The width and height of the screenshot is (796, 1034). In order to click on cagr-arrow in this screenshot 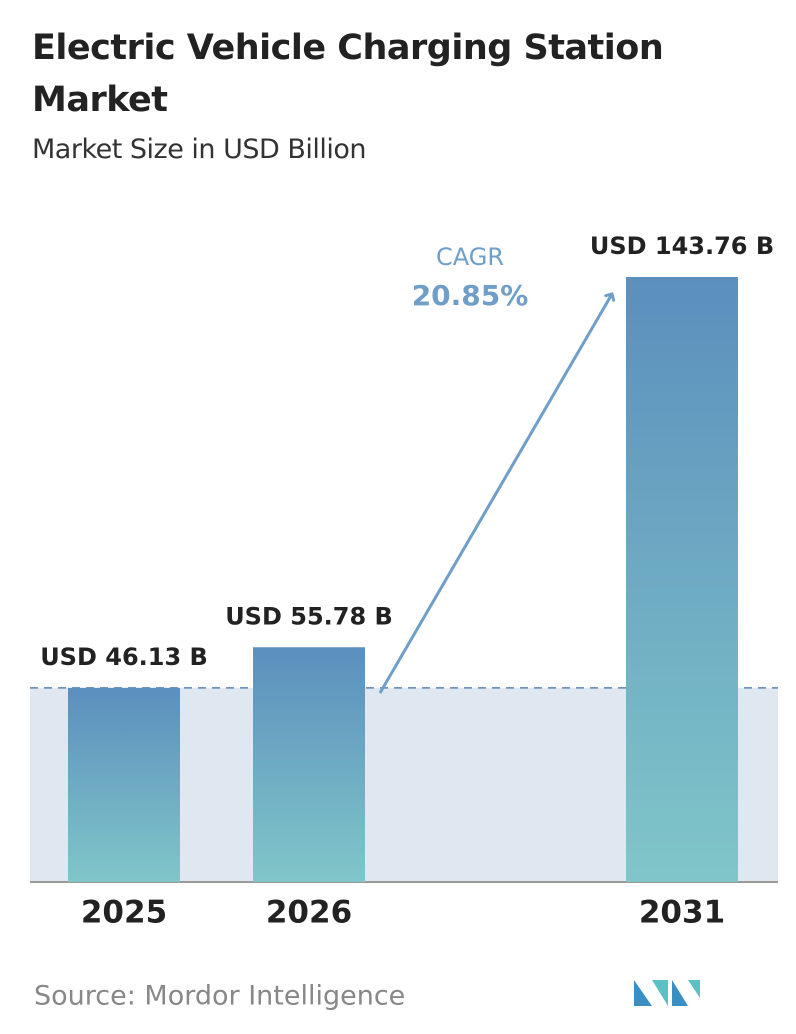, I will do `click(495, 494)`.